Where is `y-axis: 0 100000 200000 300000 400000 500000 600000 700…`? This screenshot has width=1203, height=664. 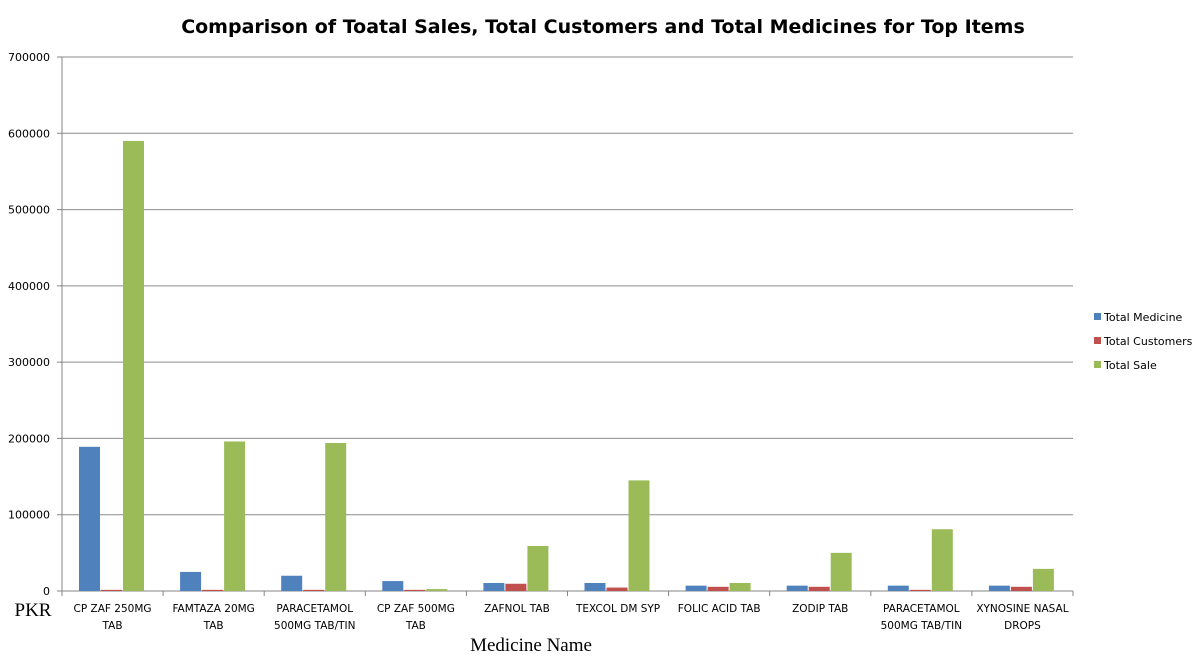 y-axis: 0 100000 200000 300000 400000 500000 600000 700… is located at coordinates (35, 324).